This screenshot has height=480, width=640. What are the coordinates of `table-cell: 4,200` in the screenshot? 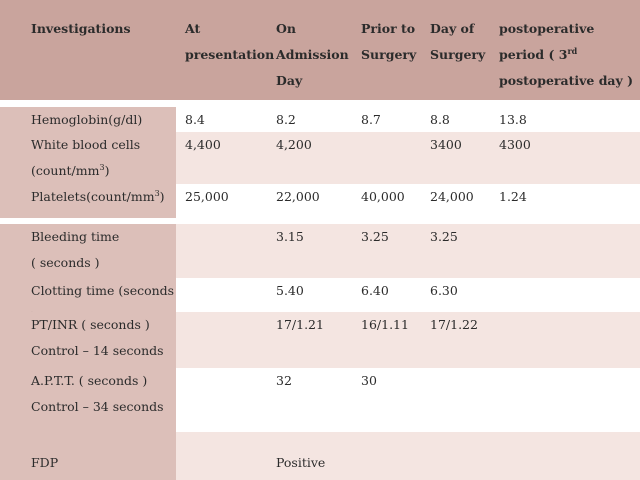 It's located at (294, 144).